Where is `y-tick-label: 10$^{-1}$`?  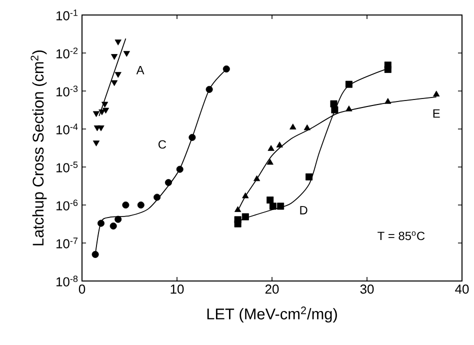 y-tick-label: 10$^{-1}$ is located at coordinates (67, 15).